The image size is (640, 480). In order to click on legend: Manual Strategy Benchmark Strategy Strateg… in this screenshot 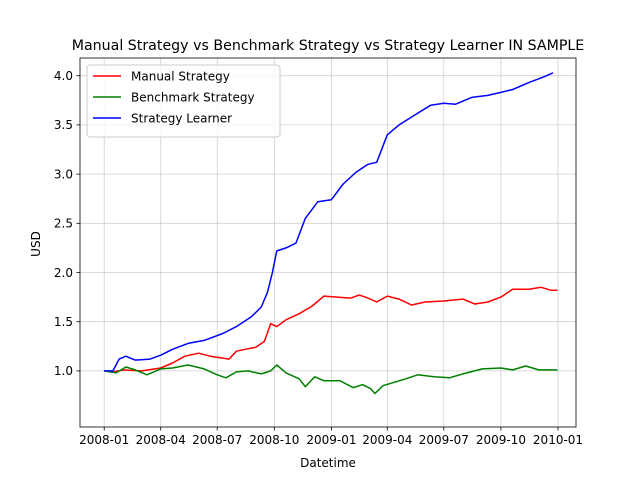, I will do `click(183, 101)`.